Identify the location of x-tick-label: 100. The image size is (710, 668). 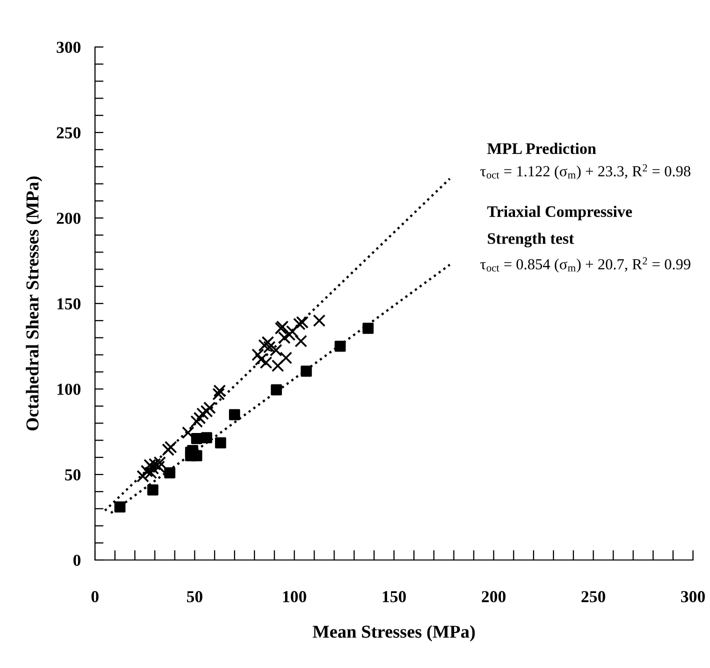
(294, 596).